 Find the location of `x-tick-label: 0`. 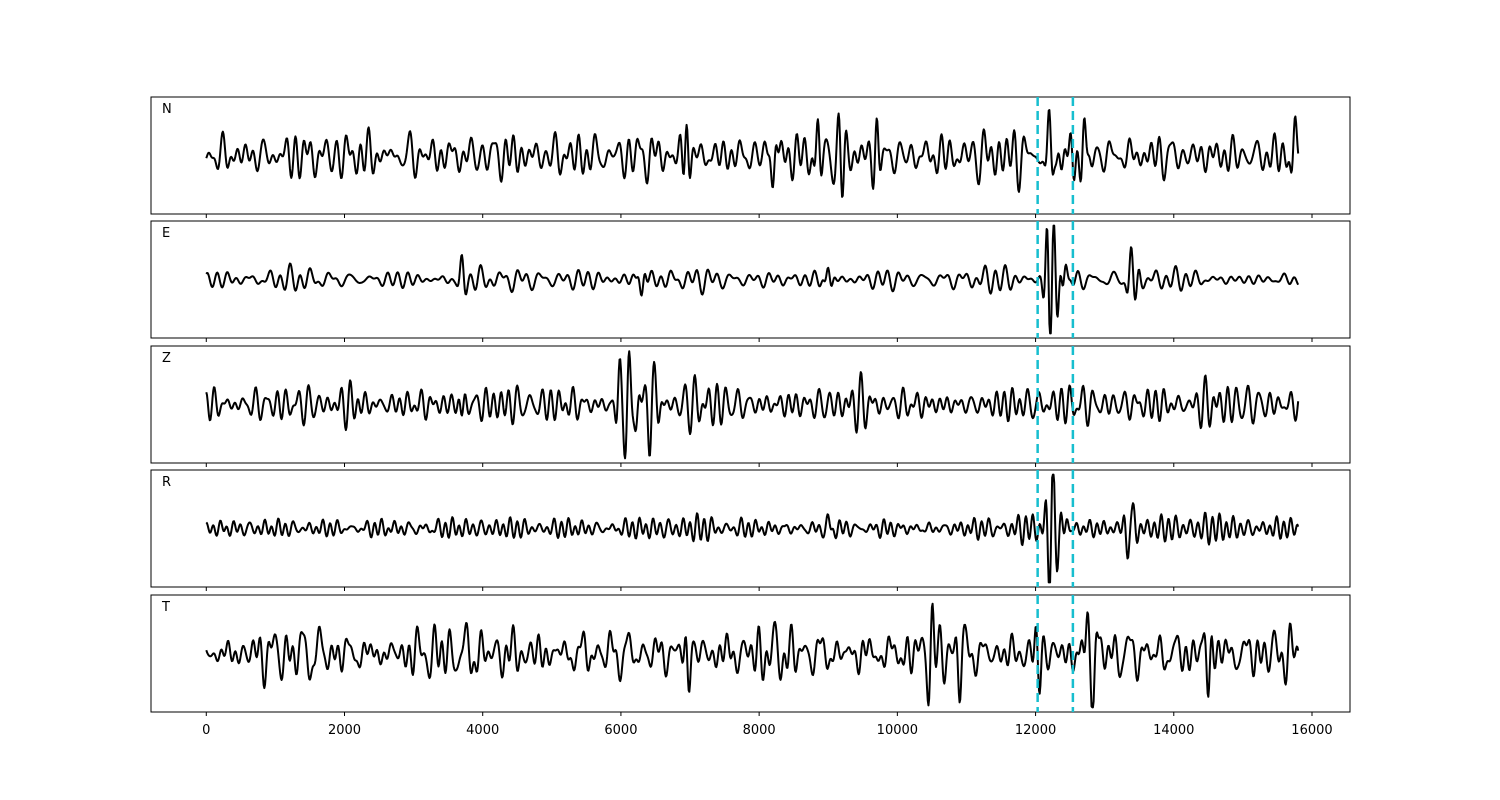

x-tick-label: 0 is located at coordinates (206, 730).